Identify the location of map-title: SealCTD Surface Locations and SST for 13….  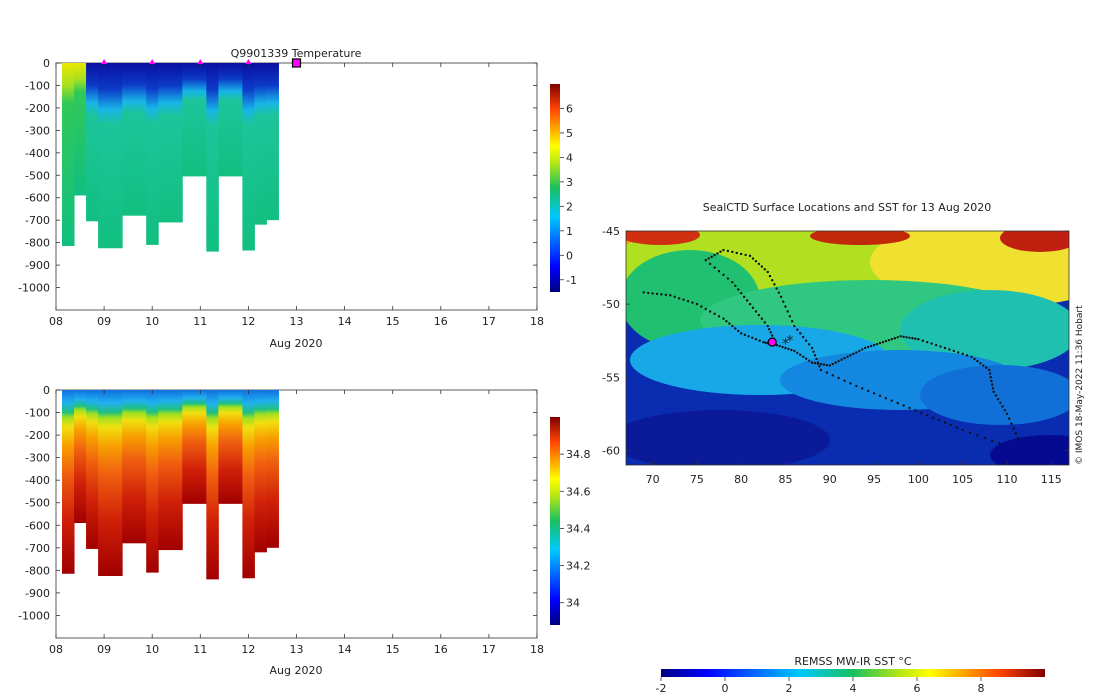
(847, 207).